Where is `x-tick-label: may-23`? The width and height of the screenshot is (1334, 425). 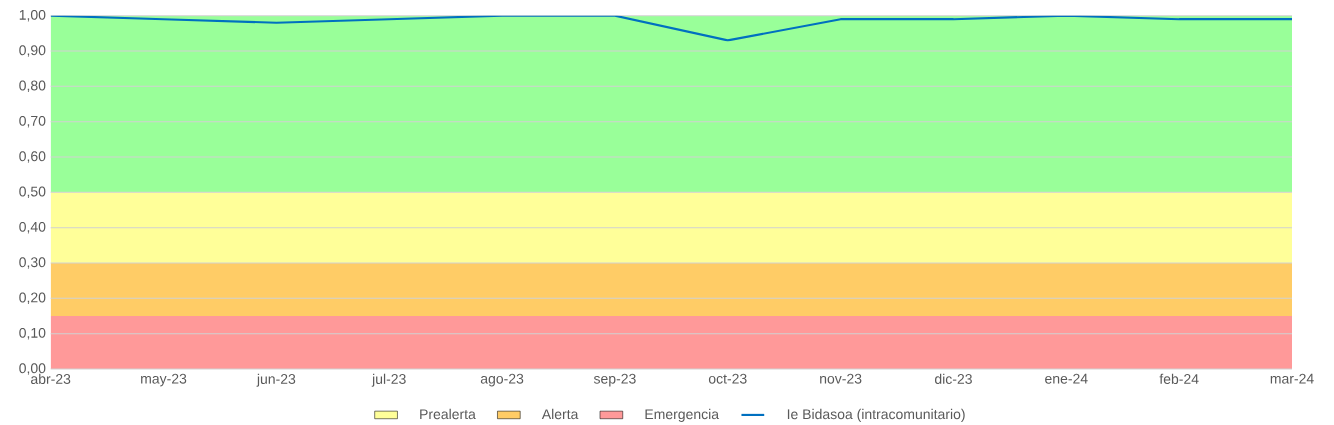
x-tick-label: may-23 is located at coordinates (164, 380).